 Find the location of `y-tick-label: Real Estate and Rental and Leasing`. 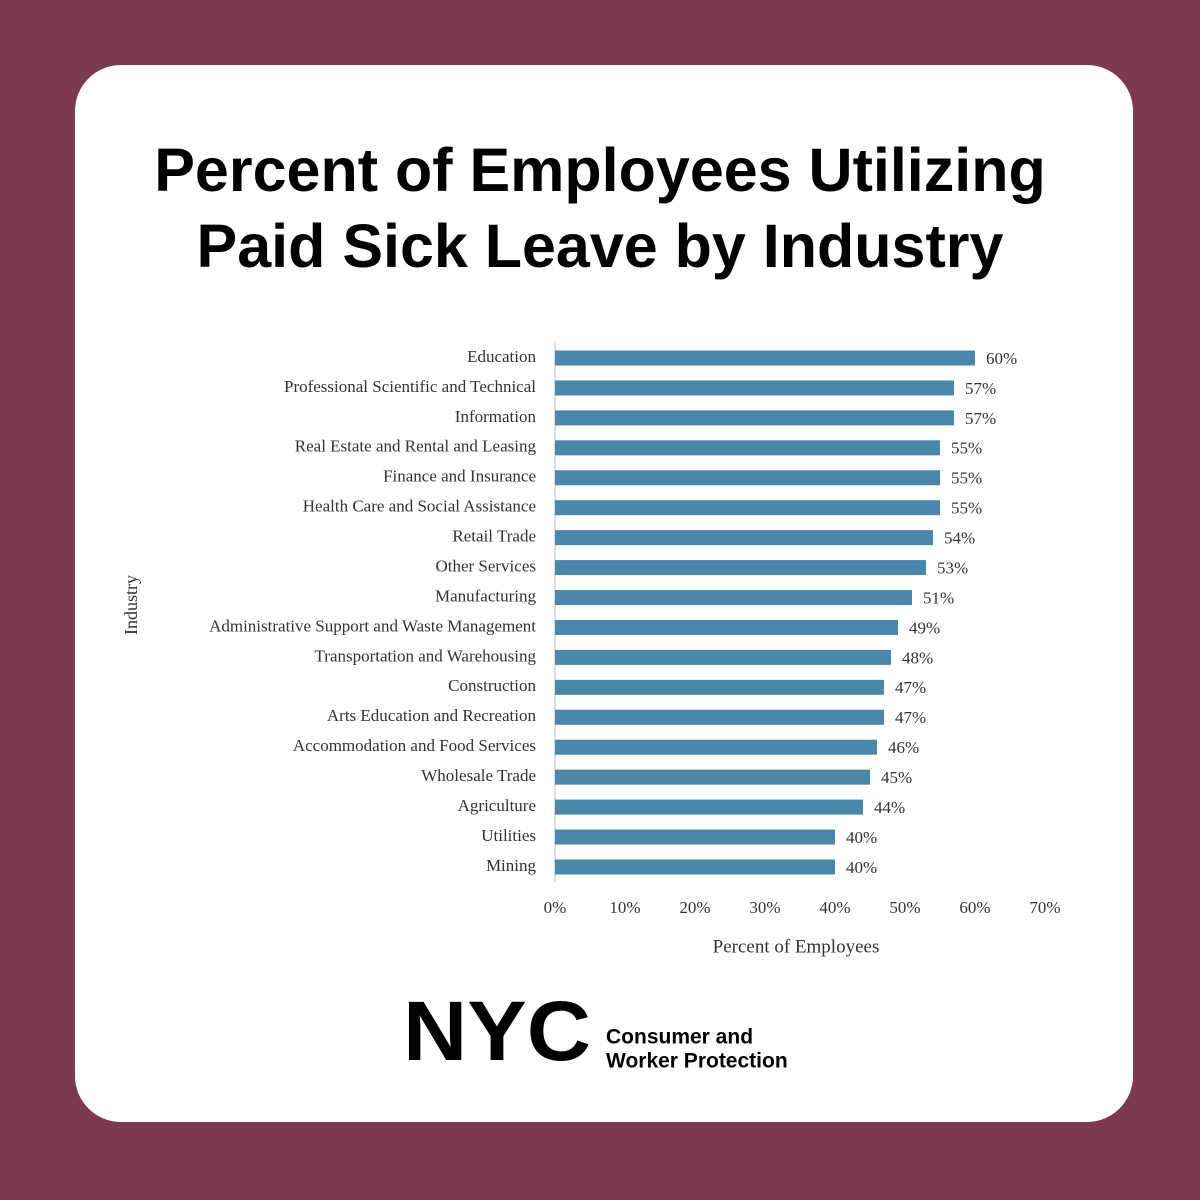

y-tick-label: Real Estate and Rental and Leasing is located at coordinates (416, 446).